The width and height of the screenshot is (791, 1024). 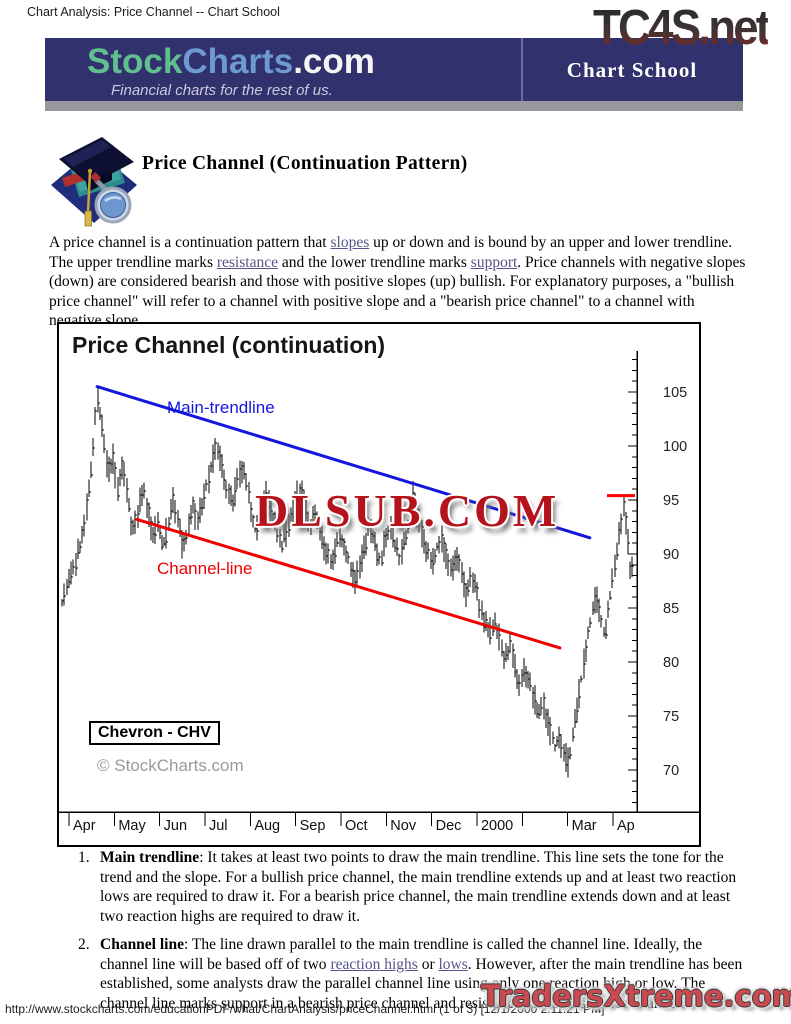 What do you see at coordinates (356, 826) in the screenshot?
I see `svg-text: Oct` at bounding box center [356, 826].